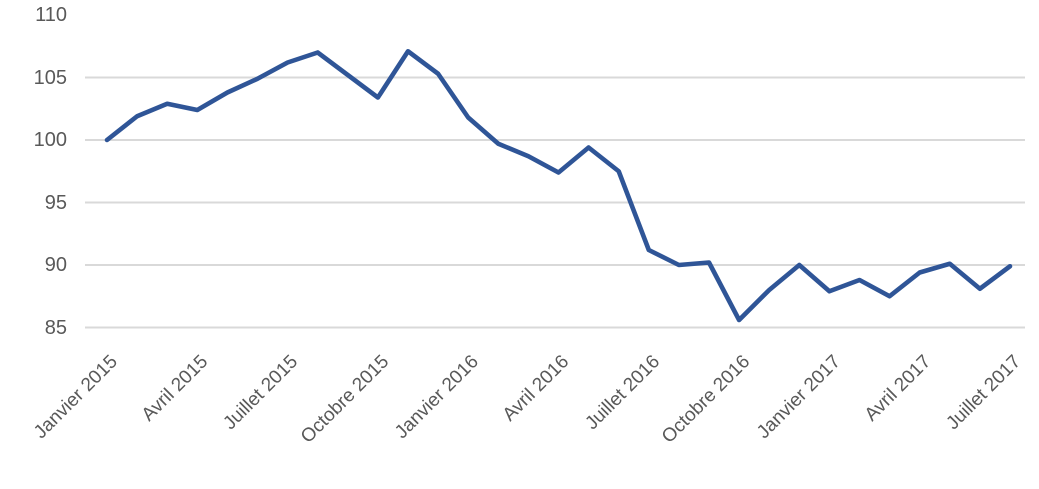  What do you see at coordinates (55, 327) in the screenshot?
I see `y-tick-label-85: 85` at bounding box center [55, 327].